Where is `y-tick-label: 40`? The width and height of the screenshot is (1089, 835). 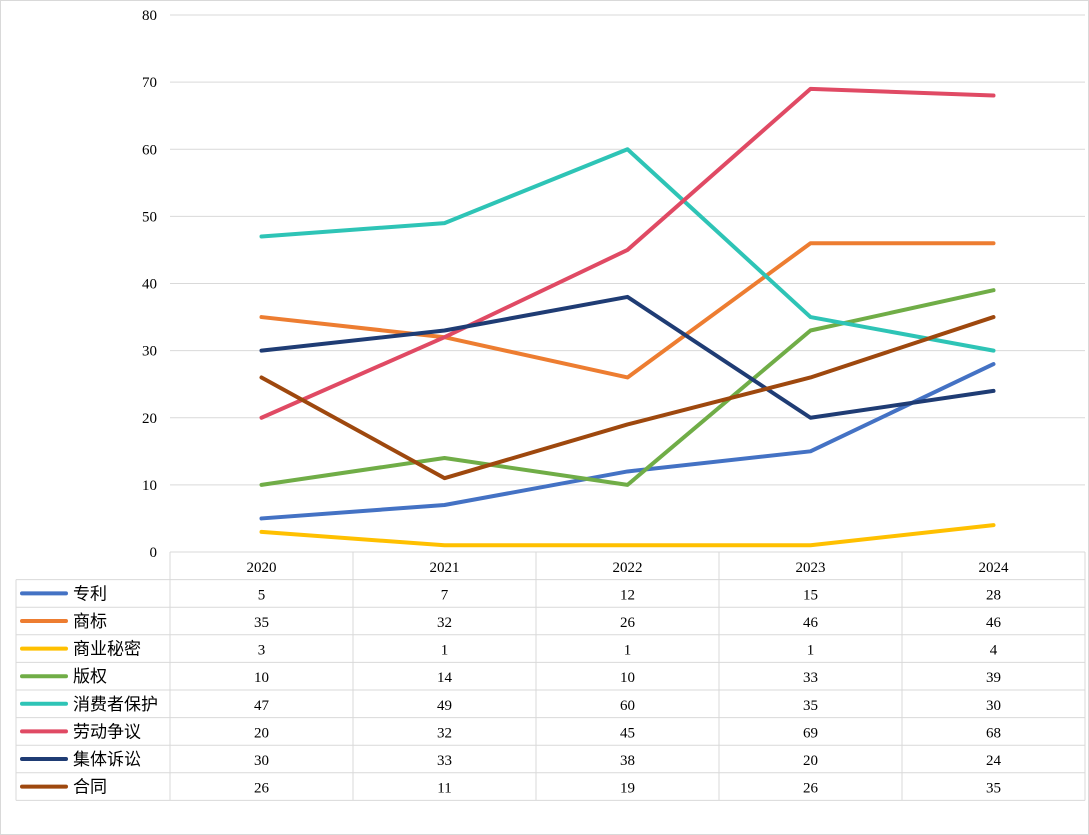 y-tick-label: 40 is located at coordinates (149, 285).